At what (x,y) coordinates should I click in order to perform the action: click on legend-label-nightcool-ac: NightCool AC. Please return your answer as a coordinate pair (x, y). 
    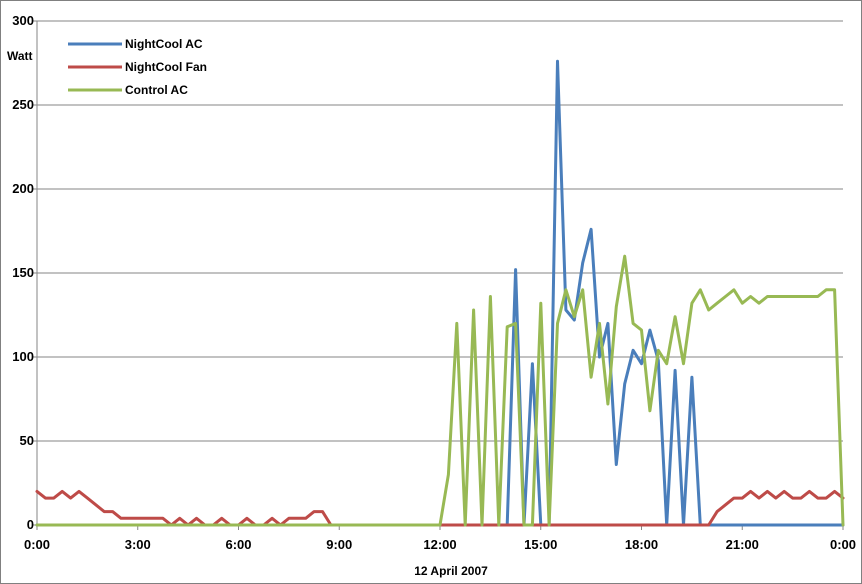
    Looking at the image, I should click on (164, 44).